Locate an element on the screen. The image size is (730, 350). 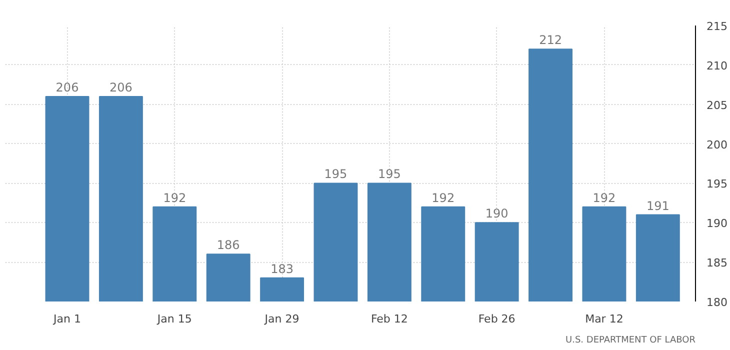
x-tick-label: Feb 26 is located at coordinates (497, 319).